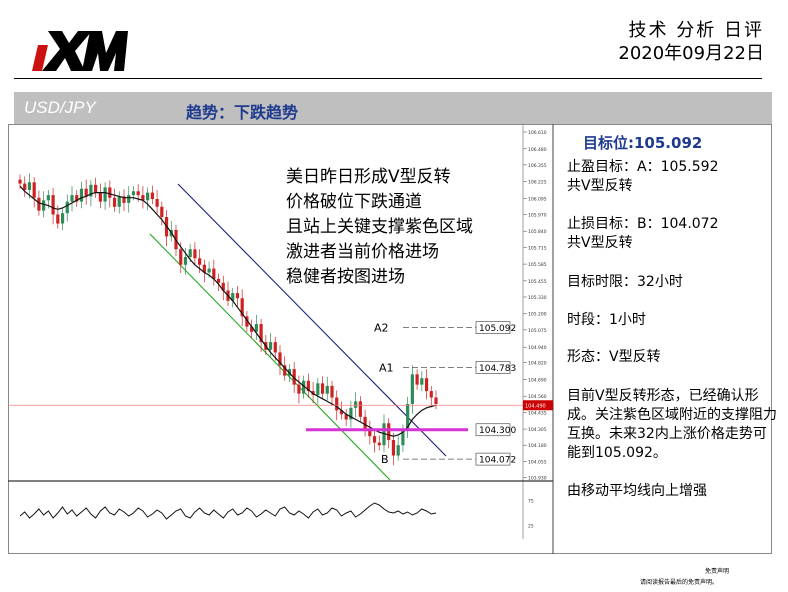 Image resolution: width=788 pixels, height=592 pixels. Describe the element at coordinates (537, 166) in the screenshot. I see `y-tick-label: 106.355` at that location.